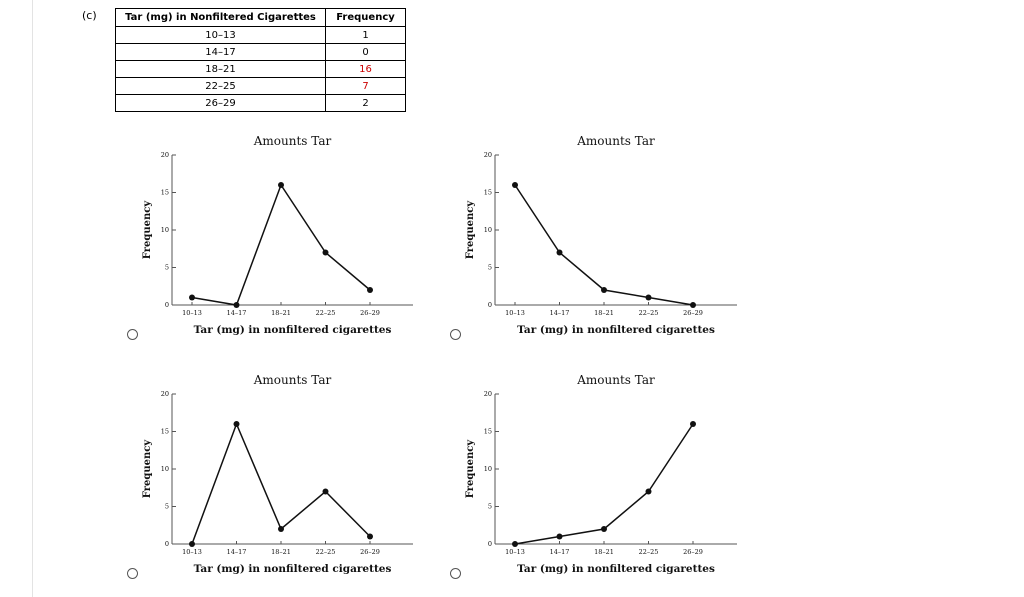 The width and height of the screenshot is (1024, 597). I want to click on series-line, so click(281, 244).